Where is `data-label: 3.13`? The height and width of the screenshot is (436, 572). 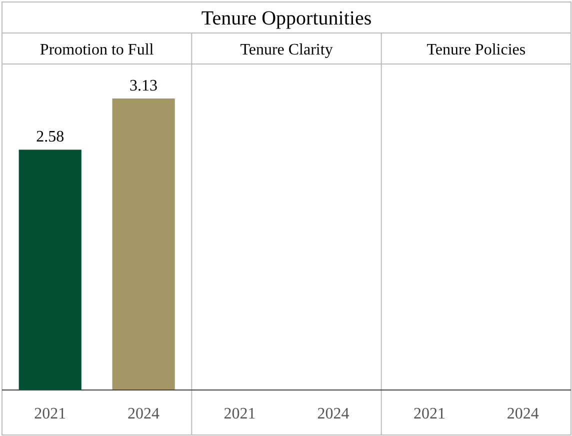
data-label: 3.13 is located at coordinates (144, 85).